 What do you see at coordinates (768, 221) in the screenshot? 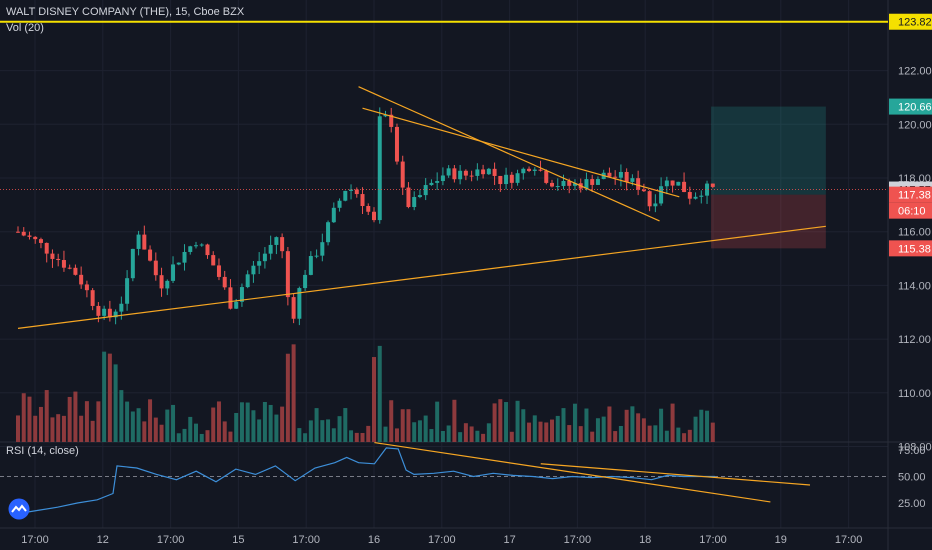
I see `stop-zone` at bounding box center [768, 221].